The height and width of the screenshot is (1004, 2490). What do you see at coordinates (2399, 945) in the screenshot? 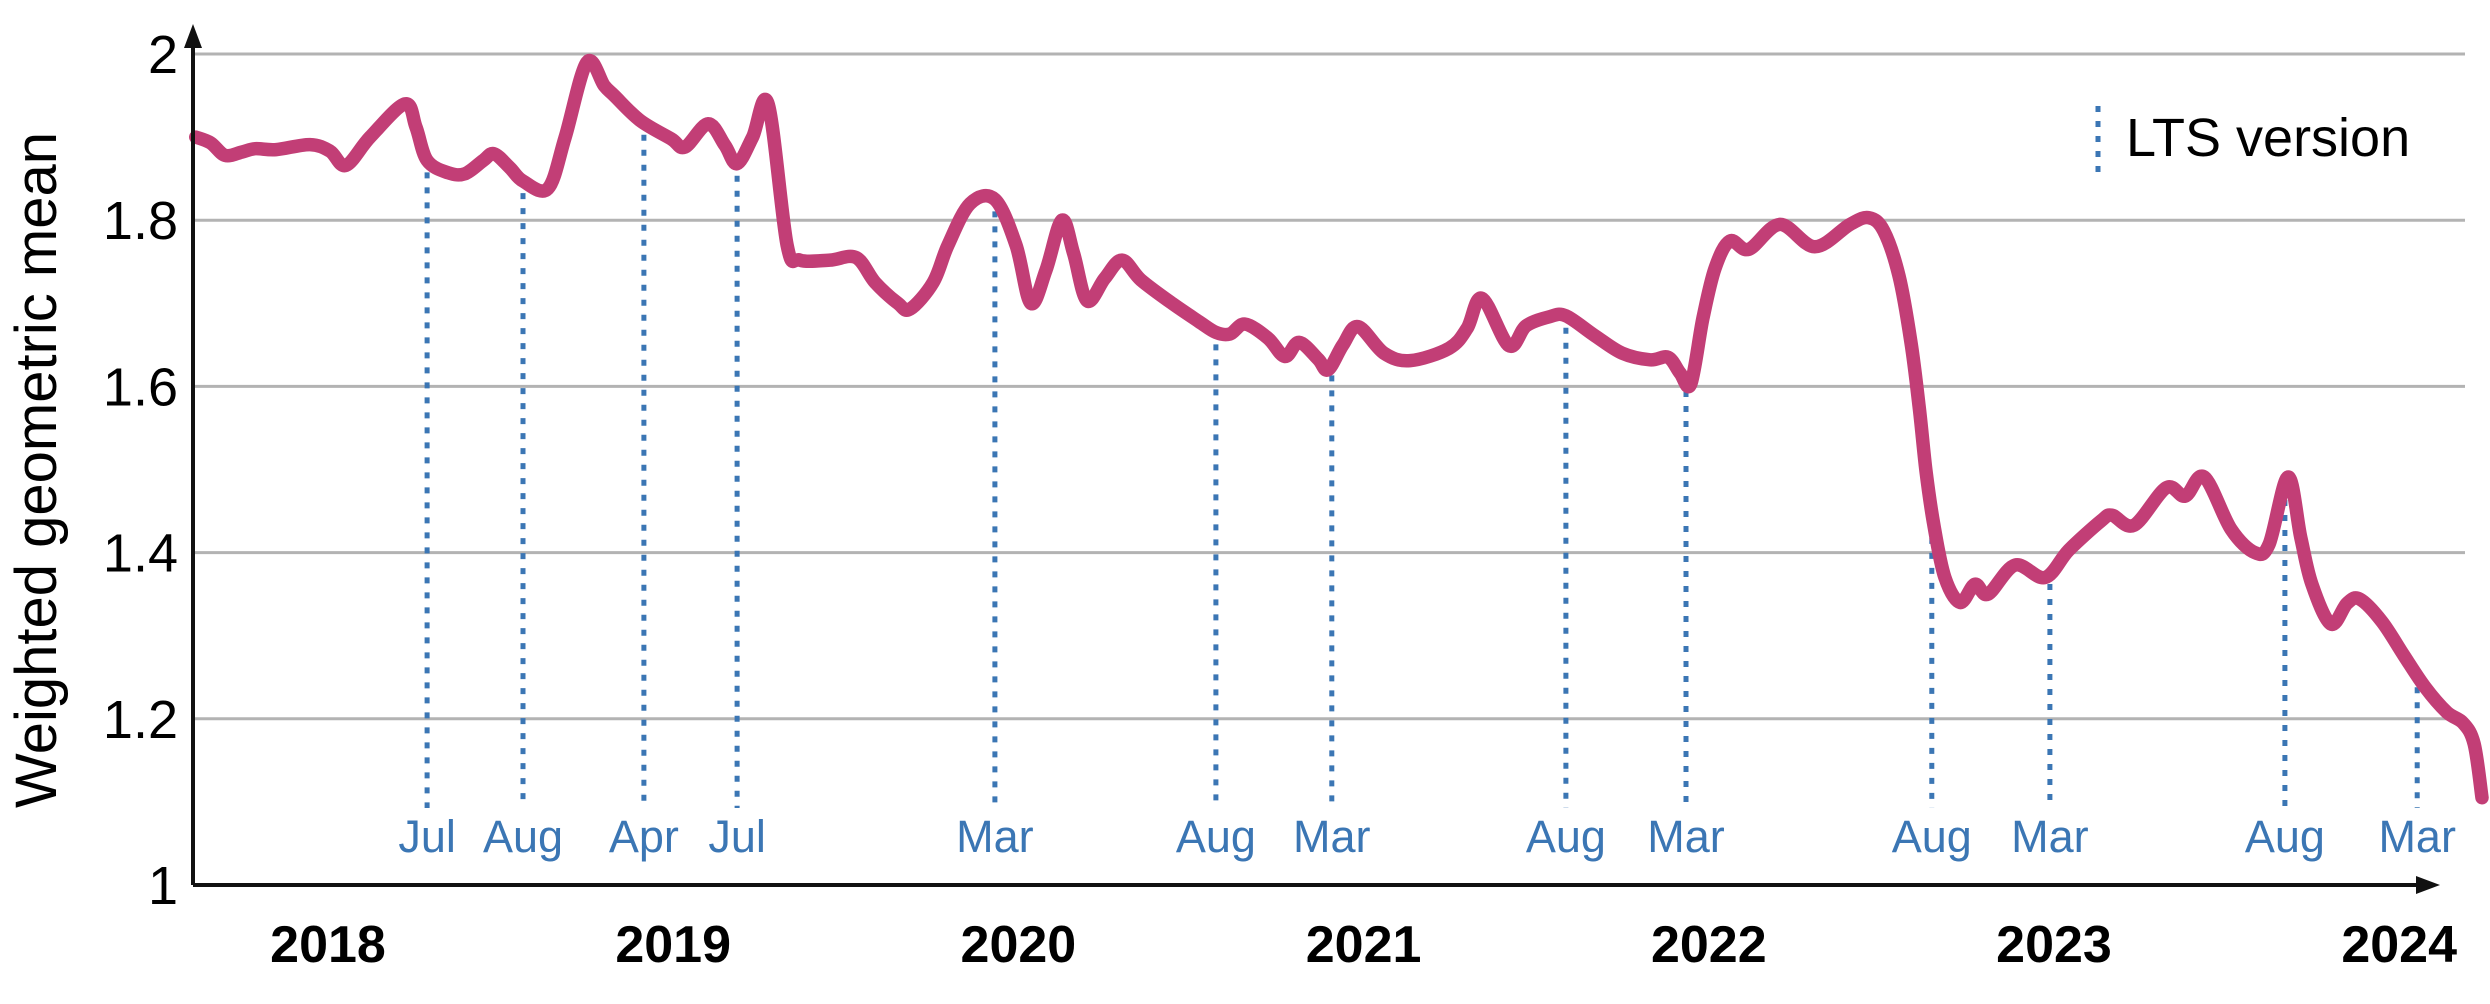
I see `x-tick-label: 2024` at bounding box center [2399, 945].